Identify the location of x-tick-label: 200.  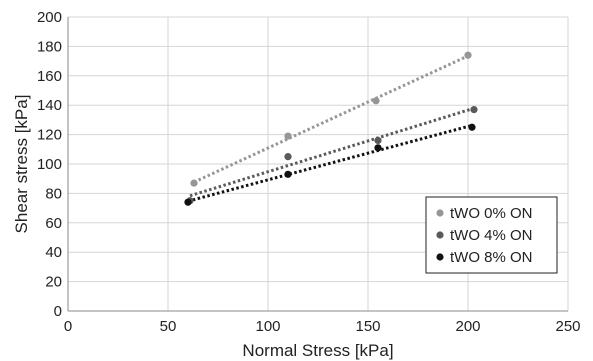
(467, 326).